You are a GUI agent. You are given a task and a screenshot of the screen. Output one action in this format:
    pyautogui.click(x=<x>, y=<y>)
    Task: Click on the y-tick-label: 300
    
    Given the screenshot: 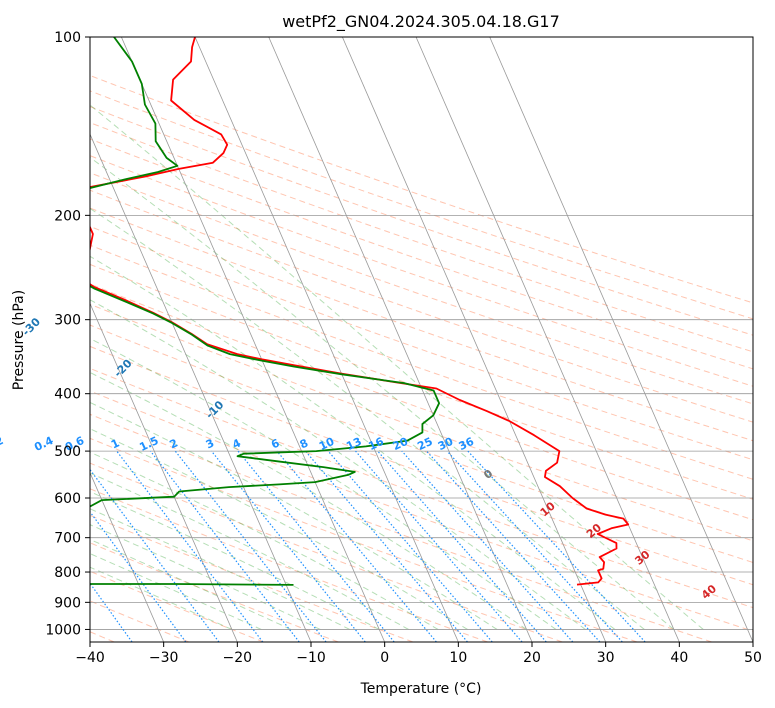 What is the action you would take?
    pyautogui.click(x=67, y=321)
    